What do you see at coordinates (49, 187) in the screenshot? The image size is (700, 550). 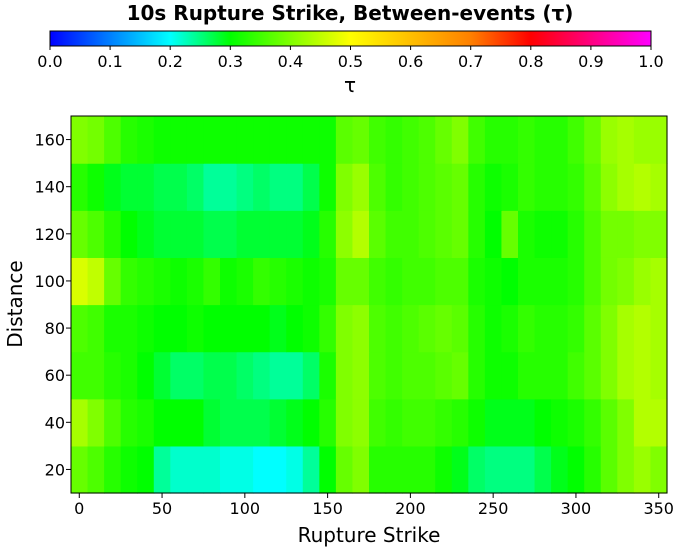 I see `y-tick-label: 140` at bounding box center [49, 187].